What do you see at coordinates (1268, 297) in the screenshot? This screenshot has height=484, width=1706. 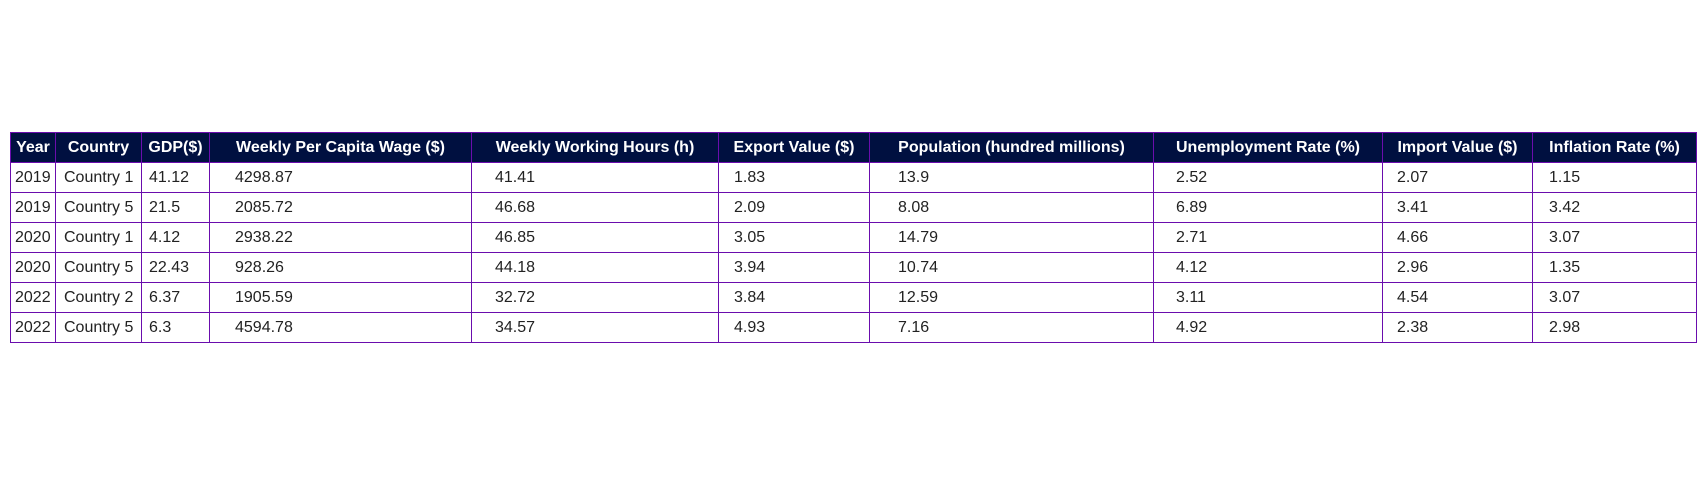 I see `cell-unemployment-rate: 3.11` at bounding box center [1268, 297].